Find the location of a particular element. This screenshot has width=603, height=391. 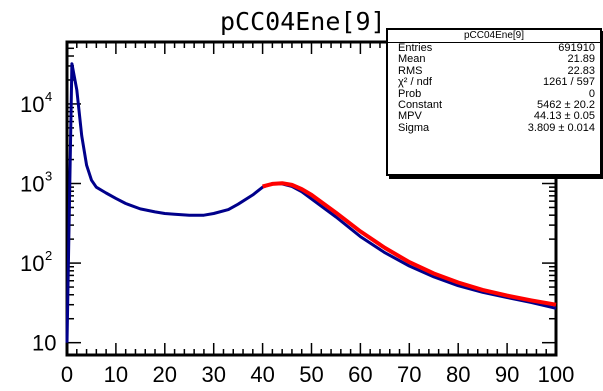

chart-title: pCC04Ene[9] is located at coordinates (303, 21).